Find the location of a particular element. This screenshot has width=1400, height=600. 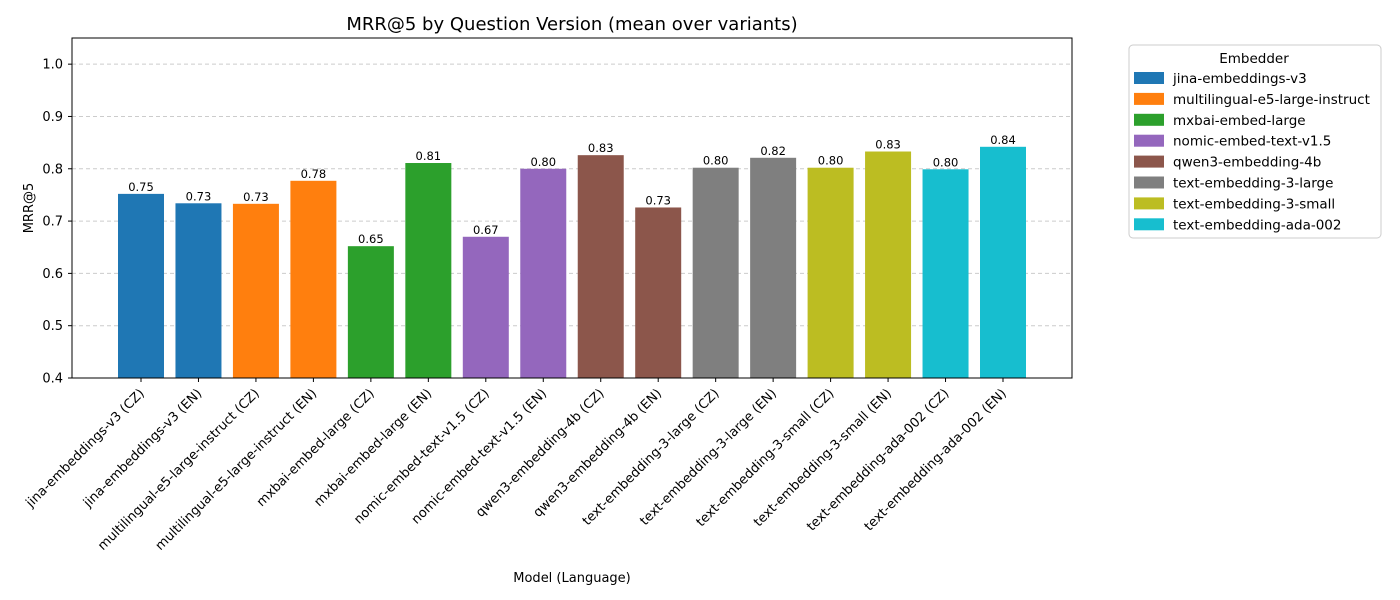

legend-box is located at coordinates (1255, 141).